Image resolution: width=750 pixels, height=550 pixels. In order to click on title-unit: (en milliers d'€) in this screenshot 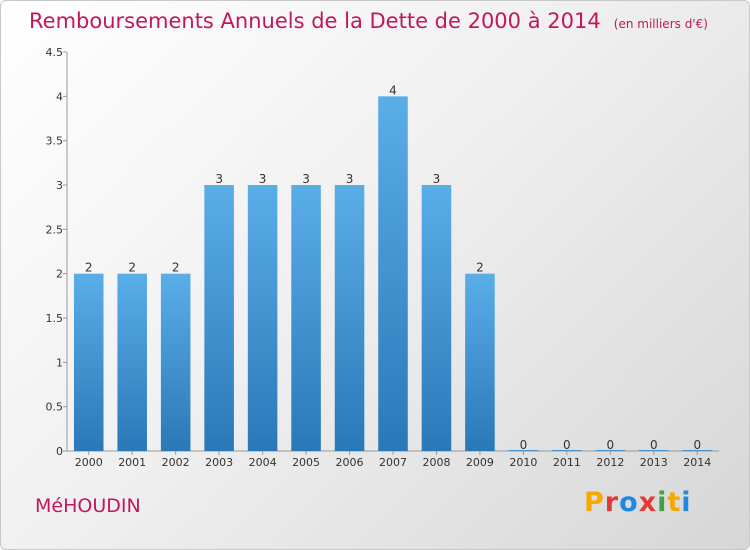, I will do `click(660, 24)`.